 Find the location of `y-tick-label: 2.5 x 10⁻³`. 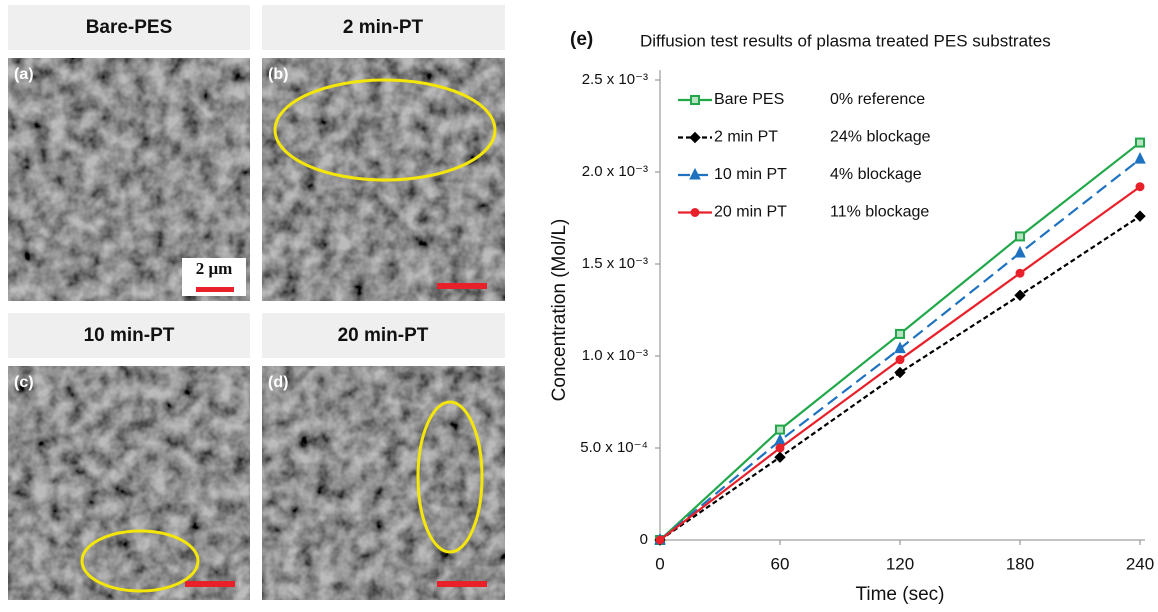

y-tick-label: 2.5 x 10⁻³ is located at coordinates (615, 79).